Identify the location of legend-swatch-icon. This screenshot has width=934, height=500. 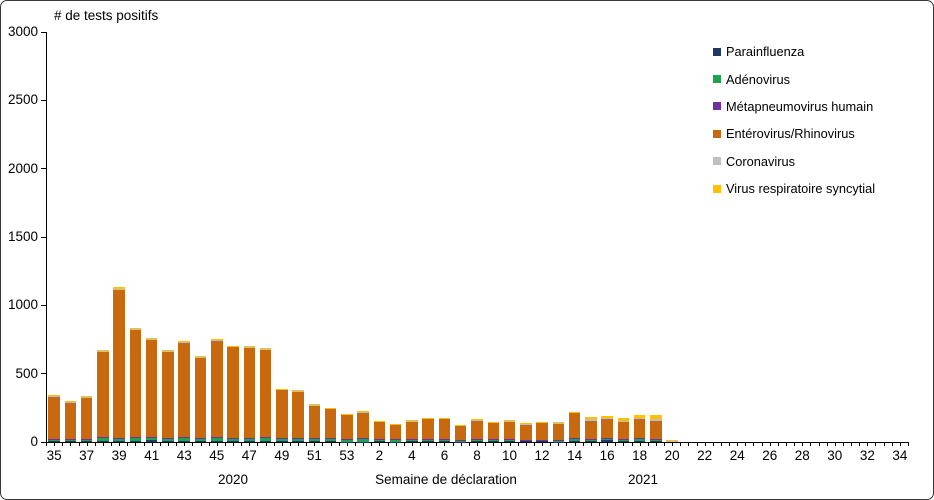
(717, 133).